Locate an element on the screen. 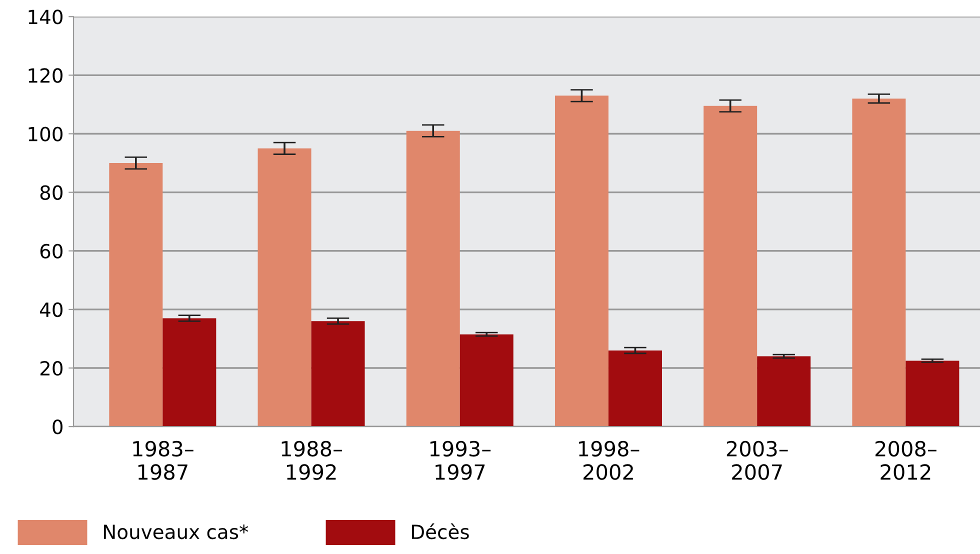  x-tick-label: 2003– 2007 is located at coordinates (757, 460).